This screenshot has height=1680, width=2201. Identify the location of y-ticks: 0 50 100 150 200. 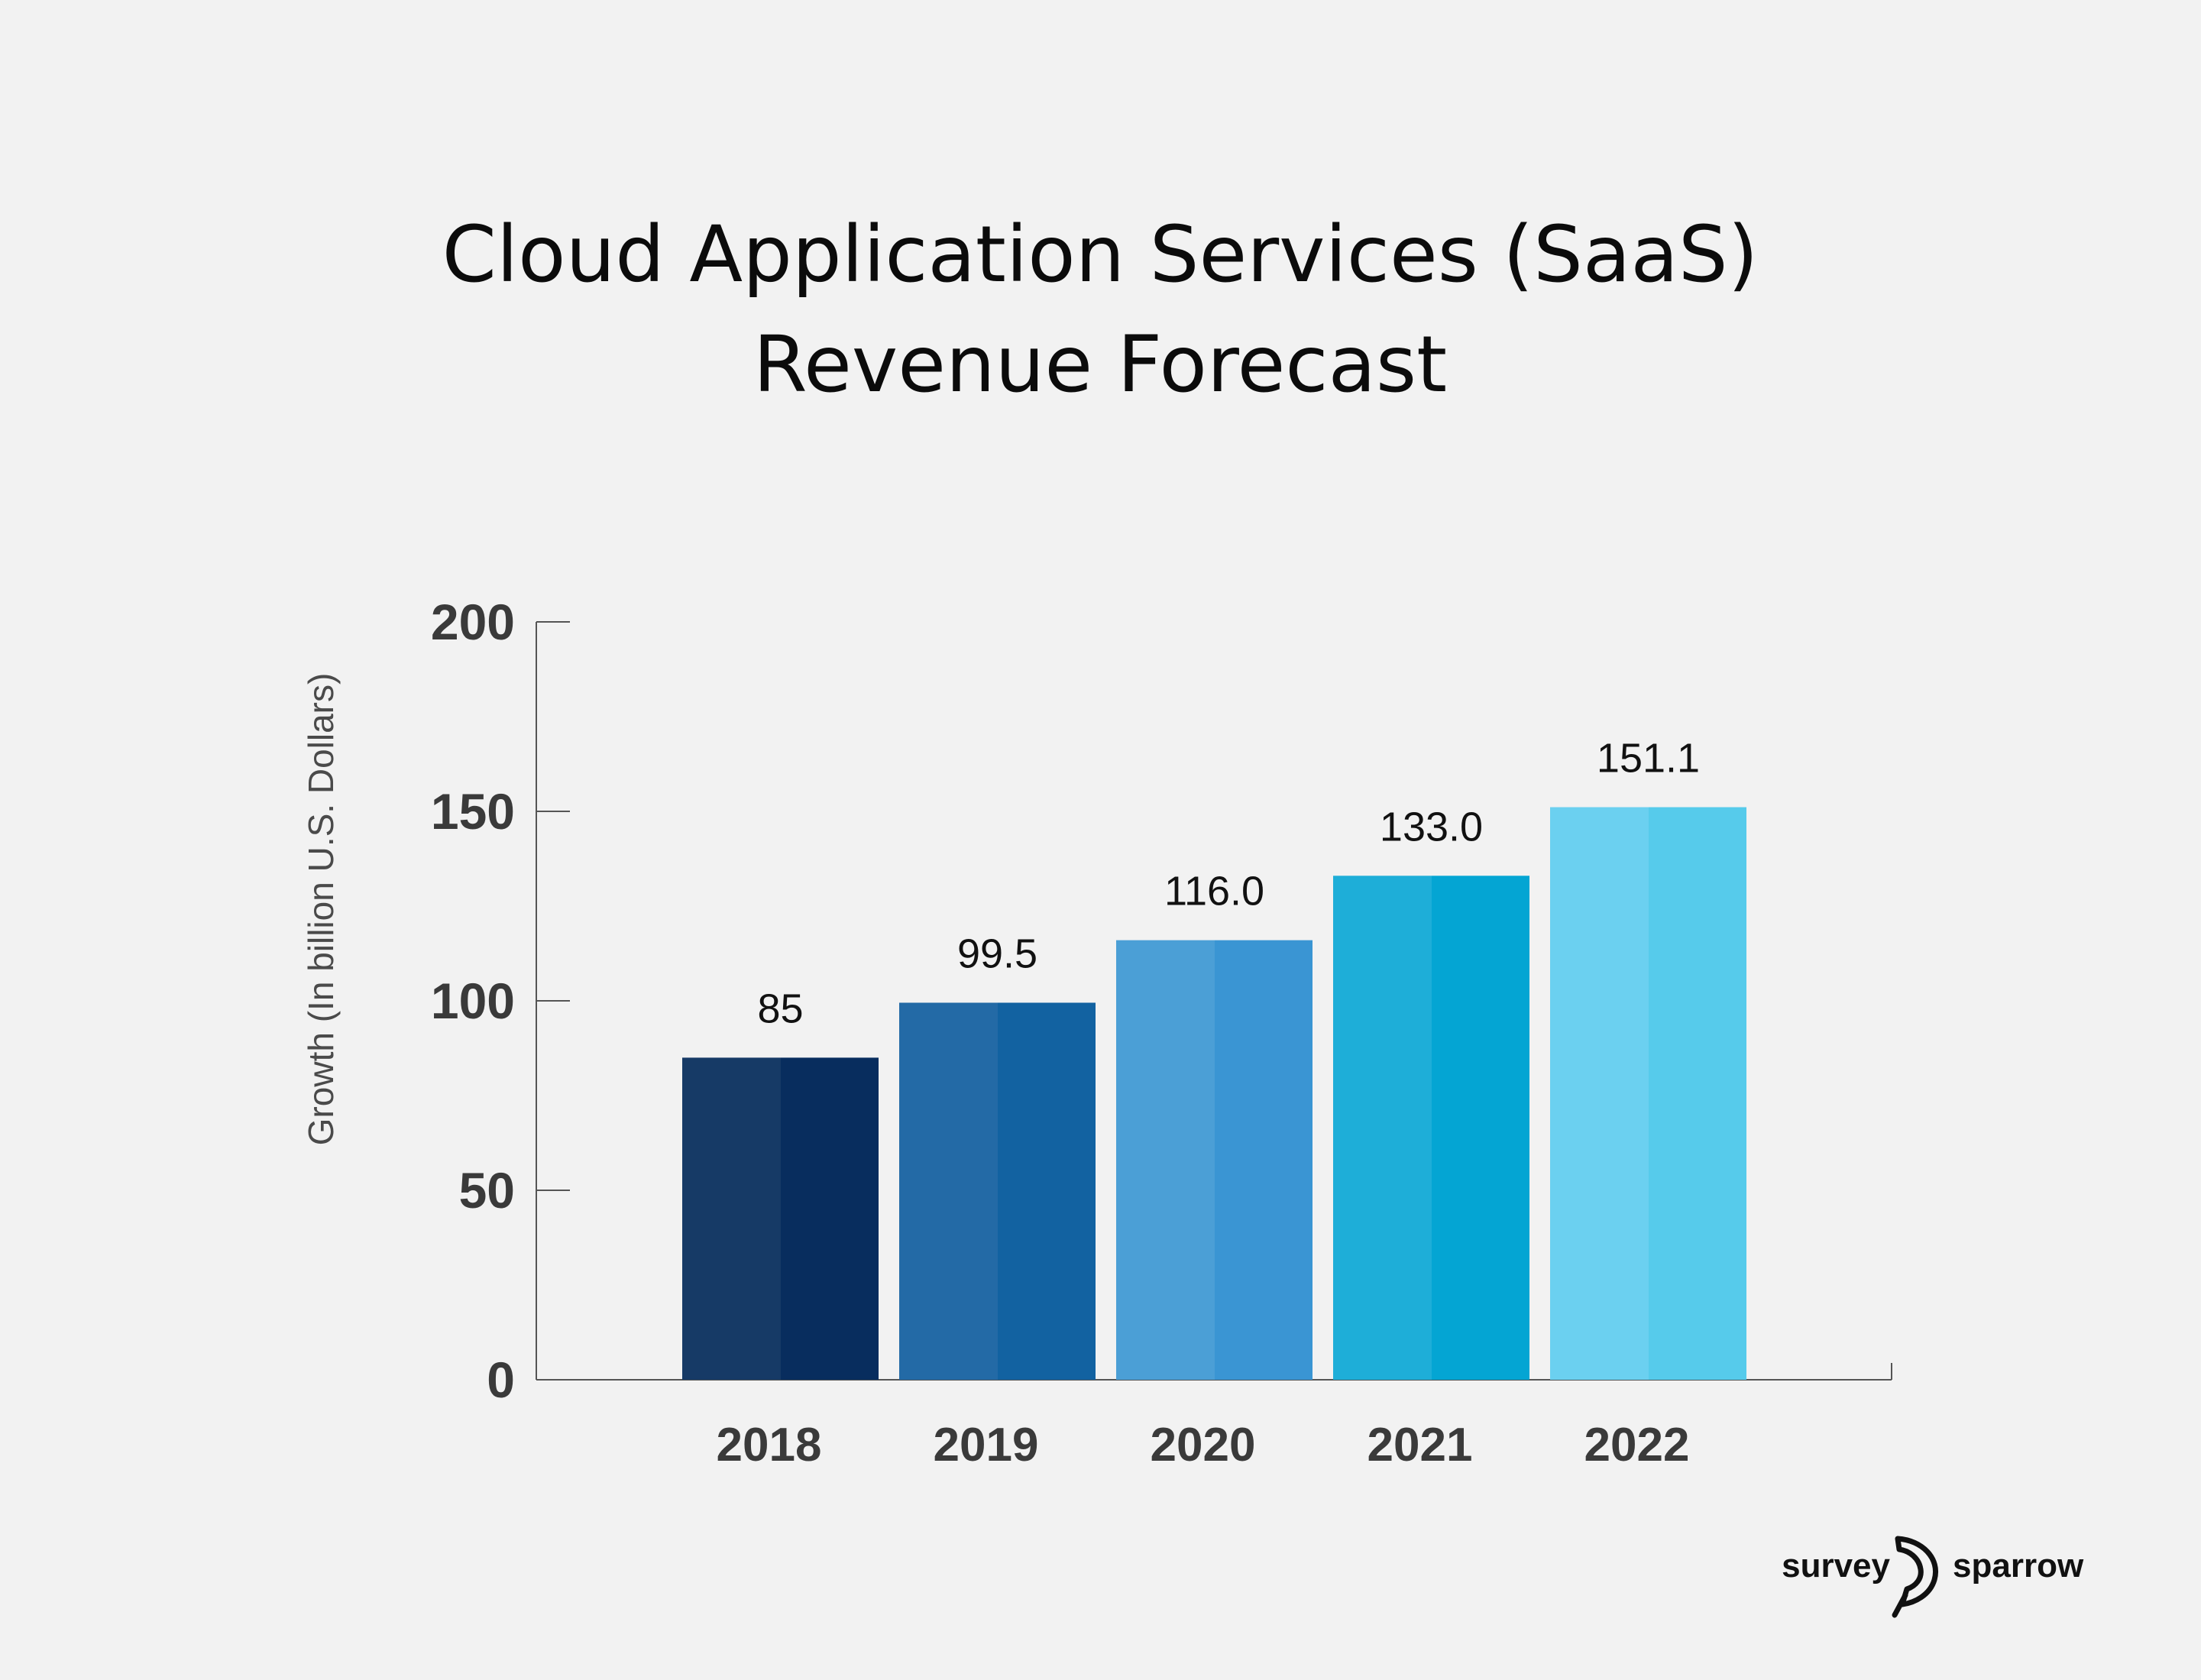
(500, 1001).